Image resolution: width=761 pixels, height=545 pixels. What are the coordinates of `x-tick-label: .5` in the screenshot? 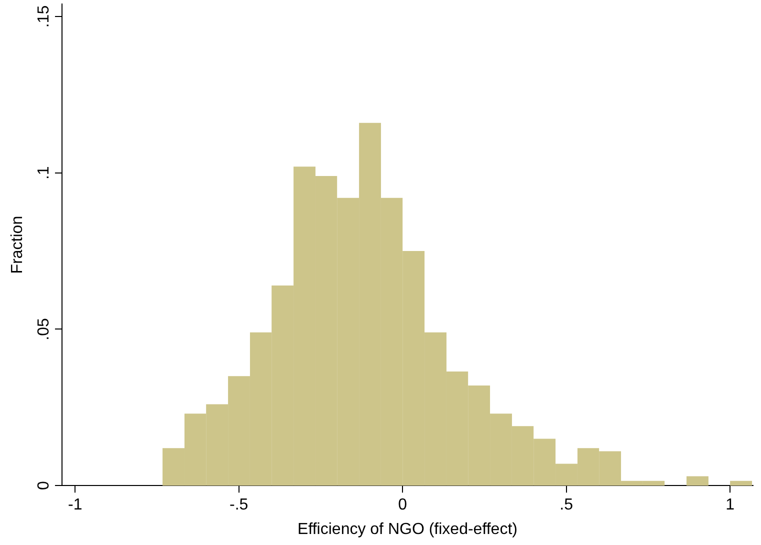 It's located at (567, 505).